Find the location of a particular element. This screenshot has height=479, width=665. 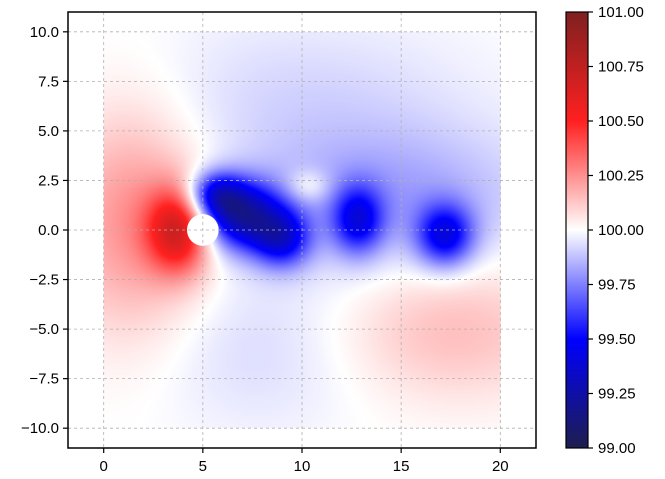

colorbar-tick-label: 100.00 is located at coordinates (621, 230).